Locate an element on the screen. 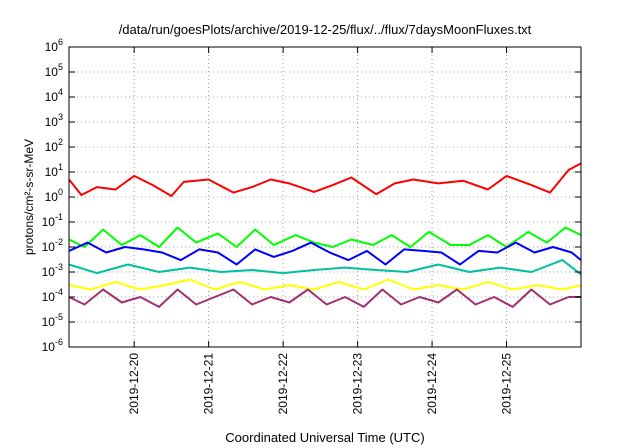 The image size is (640, 448). x-tick-label: 2019-12-22 is located at coordinates (283, 384).